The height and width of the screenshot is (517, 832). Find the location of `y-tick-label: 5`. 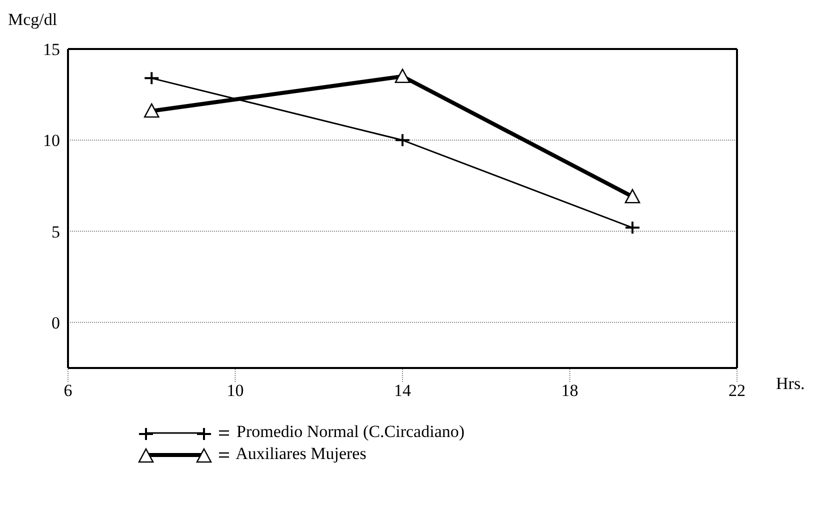

y-tick-label: 5 is located at coordinates (56, 232).